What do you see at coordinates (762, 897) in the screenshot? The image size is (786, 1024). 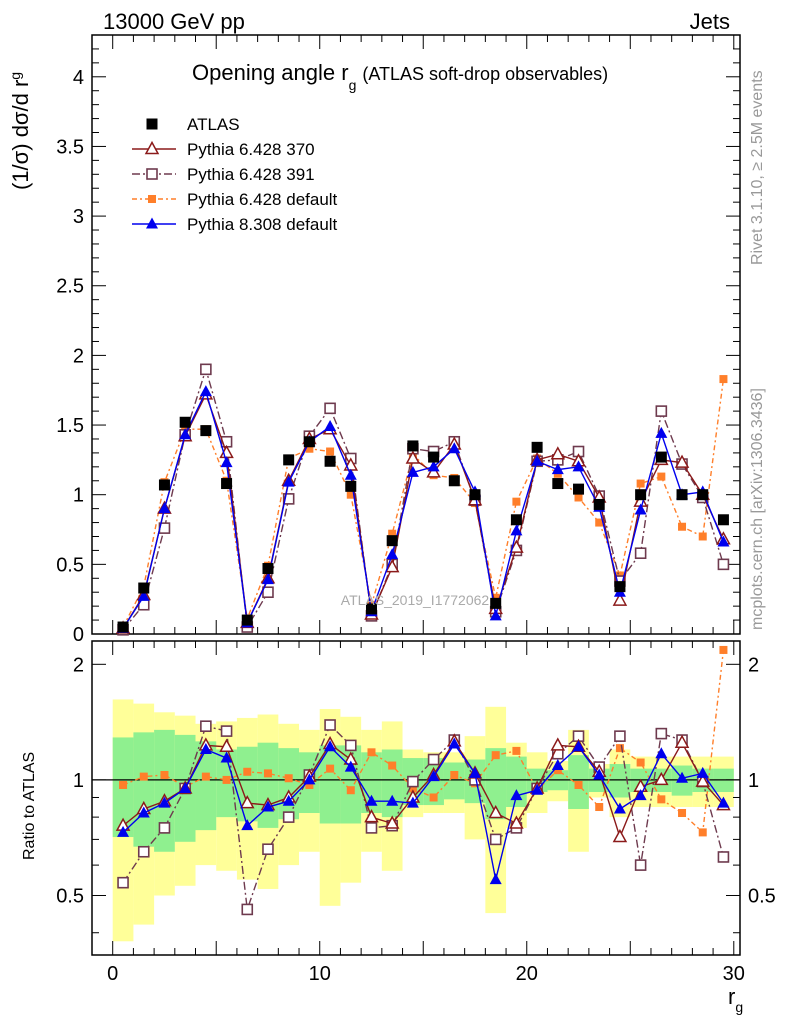 I see `ratio-y-tick-label-right: 0.5` at bounding box center [762, 897].